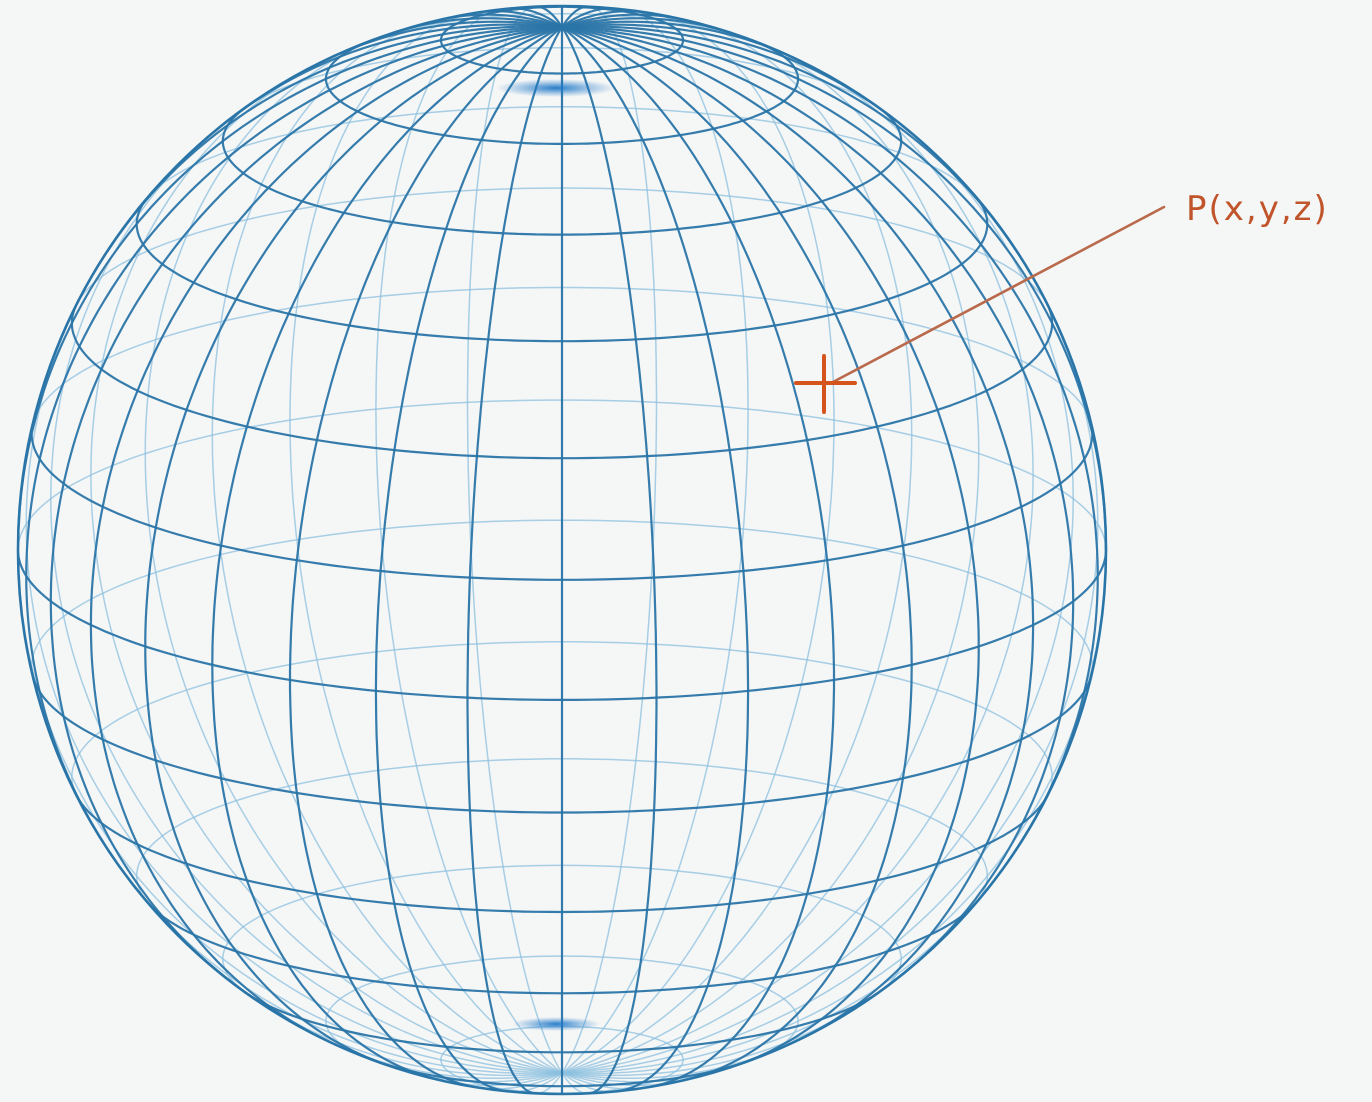  I want to click on north-pole-glow, so click(556, 88).